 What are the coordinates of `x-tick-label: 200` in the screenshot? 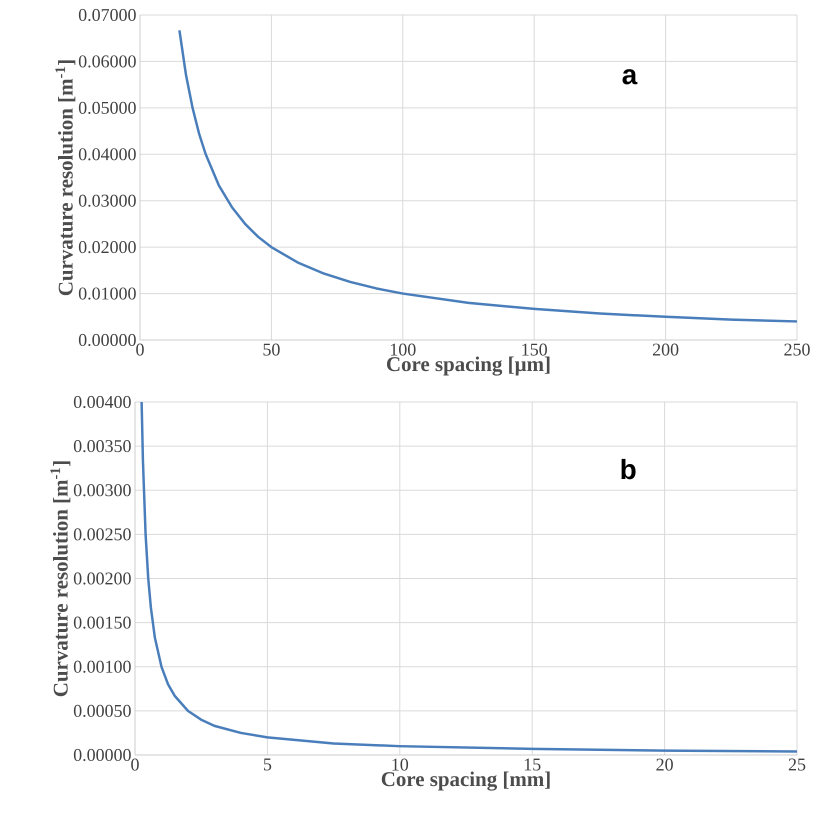 It's located at (665, 350).